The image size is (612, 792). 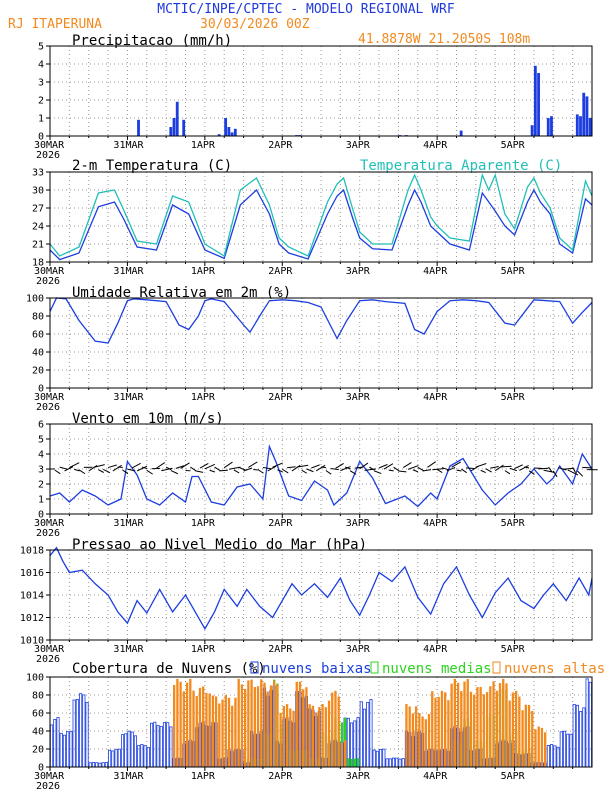 What do you see at coordinates (41, 500) in the screenshot?
I see `wind-ytick-label: 1` at bounding box center [41, 500].